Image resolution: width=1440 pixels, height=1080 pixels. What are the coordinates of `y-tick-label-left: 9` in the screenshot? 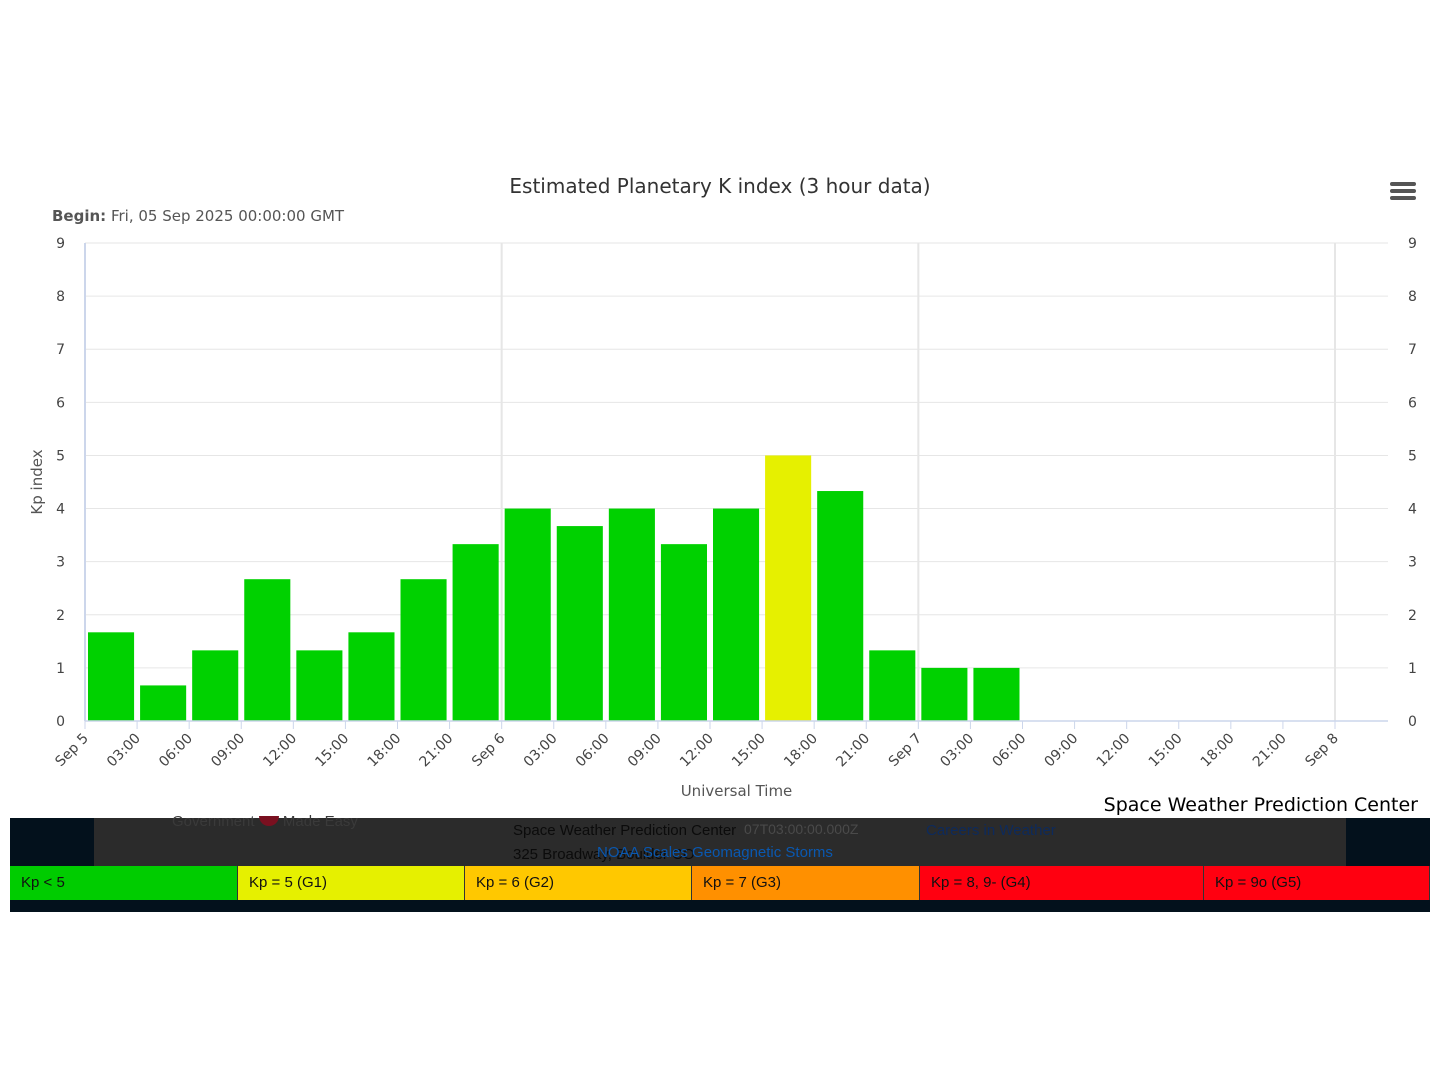 It's located at (60, 244).